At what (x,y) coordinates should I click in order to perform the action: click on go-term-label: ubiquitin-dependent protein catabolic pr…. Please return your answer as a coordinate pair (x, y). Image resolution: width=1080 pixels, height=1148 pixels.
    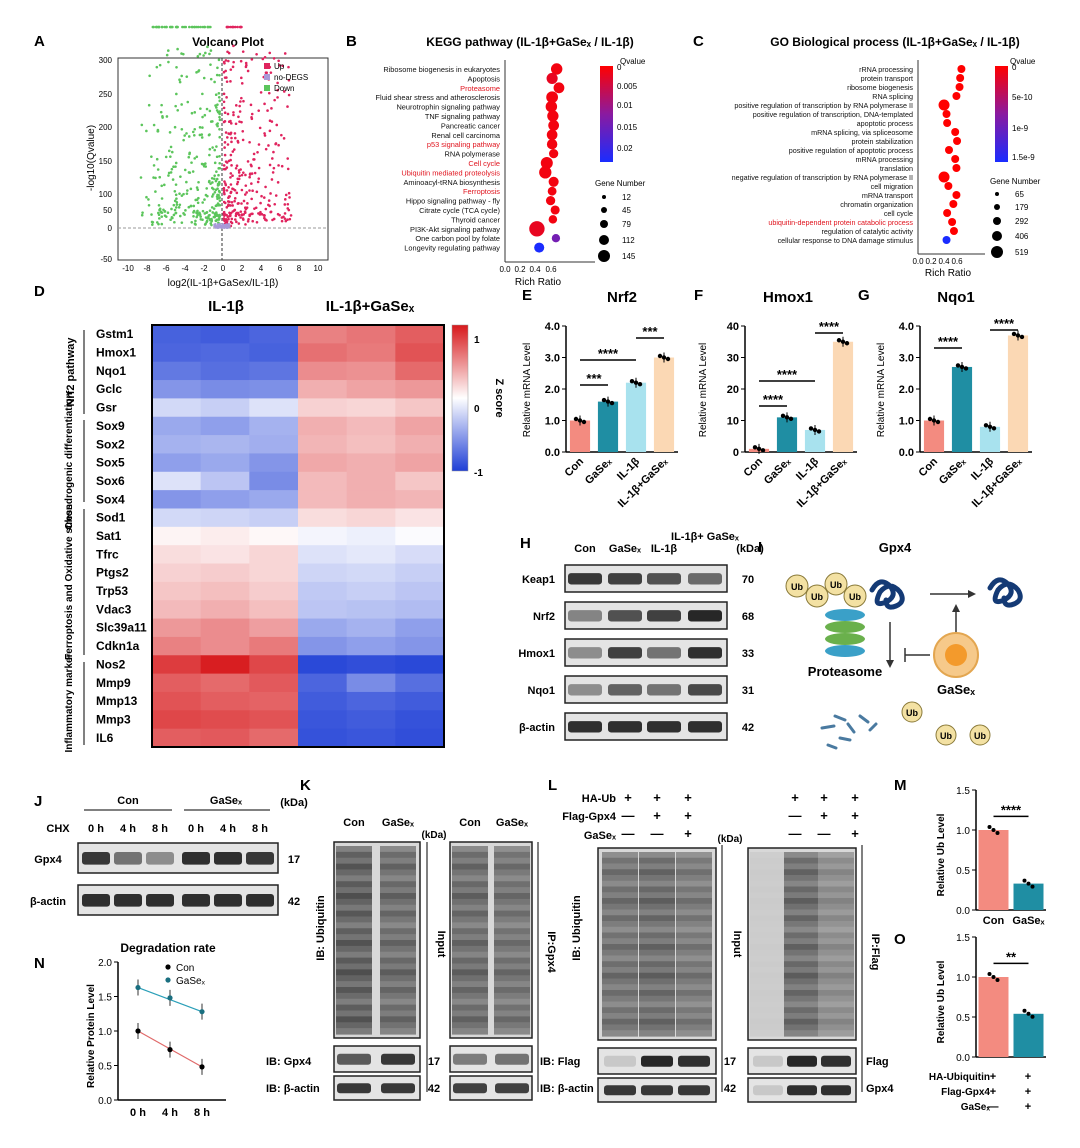
    Looking at the image, I should click on (840, 222).